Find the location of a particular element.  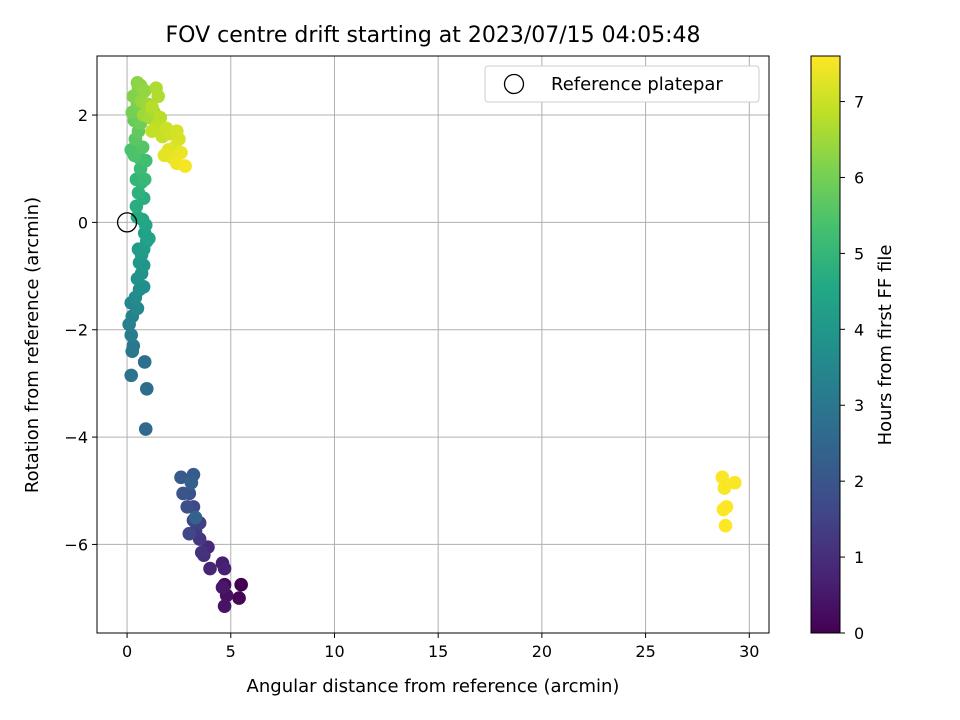

x-tick-label: 20 is located at coordinates (542, 651).